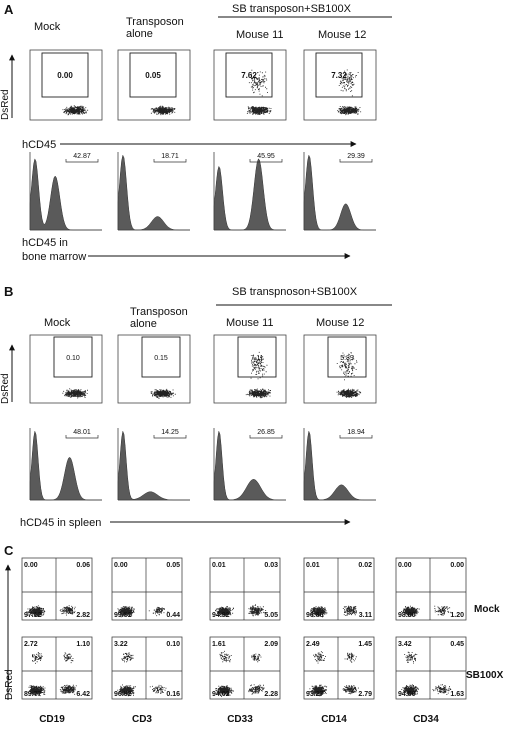 The width and height of the screenshot is (520, 736). I want to click on panel-a-col-mouse11: Mouse 11, so click(260, 35).